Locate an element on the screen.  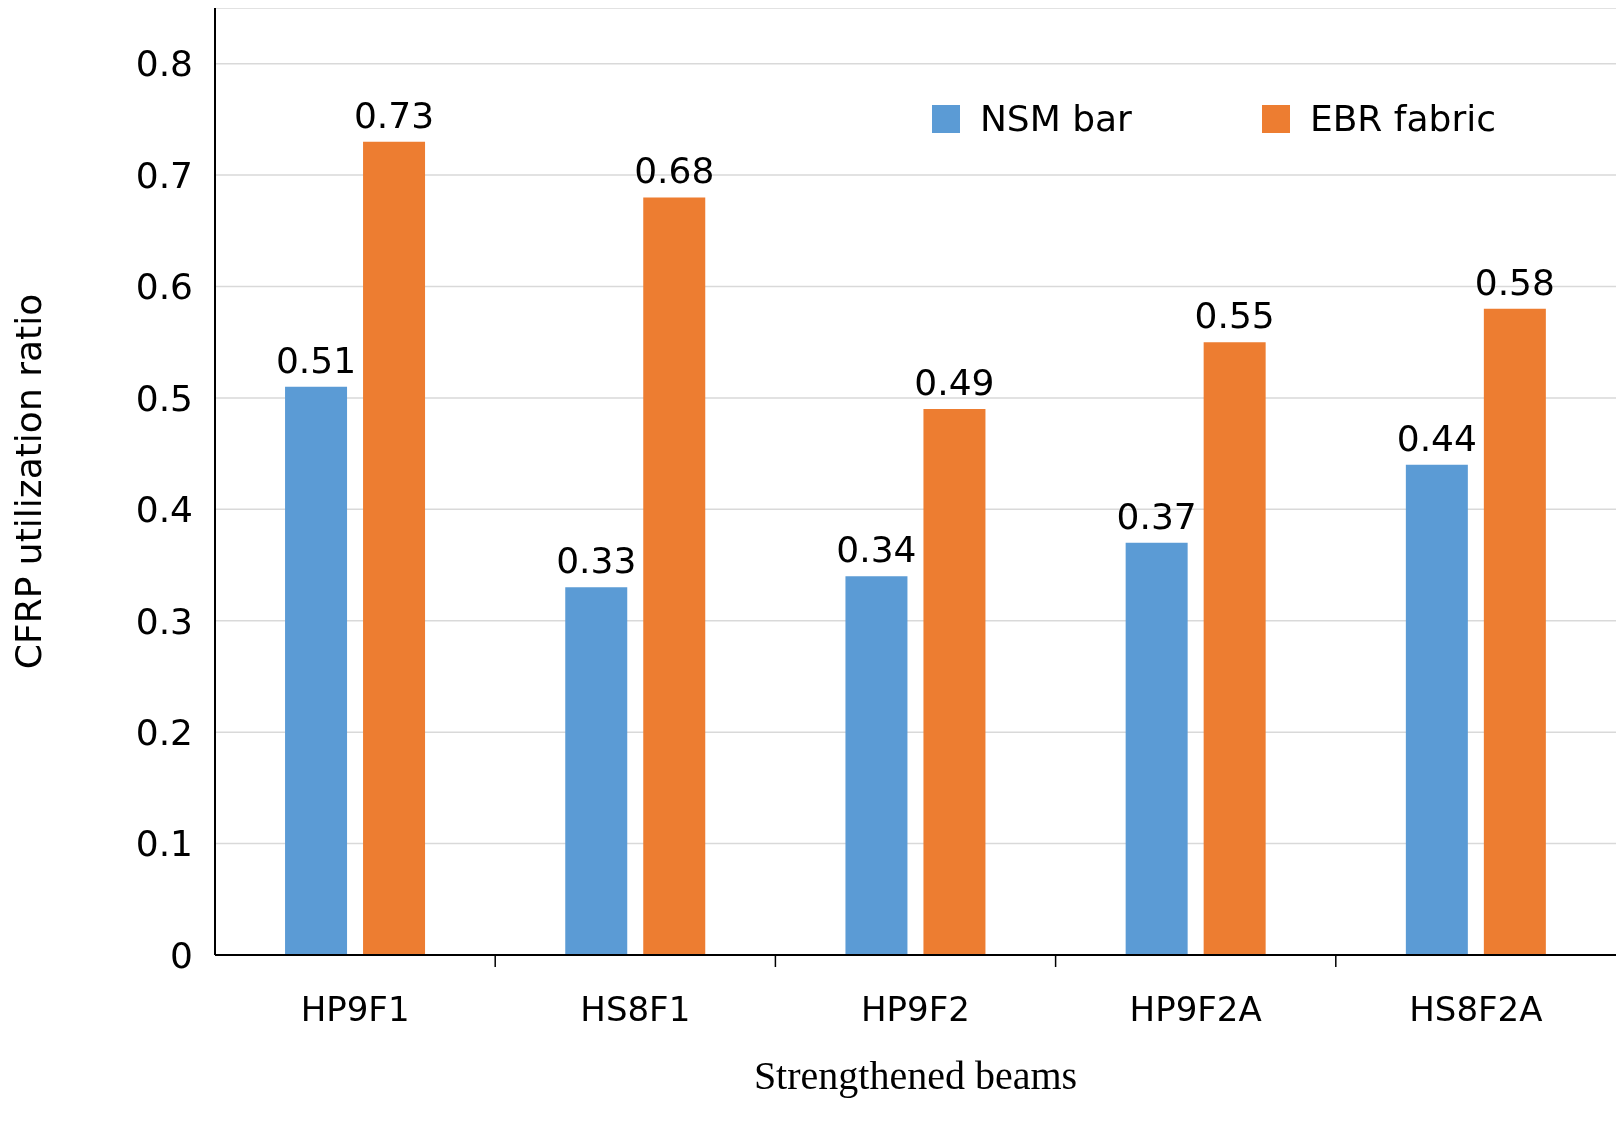
y-tick-label: 0 is located at coordinates (181, 955).